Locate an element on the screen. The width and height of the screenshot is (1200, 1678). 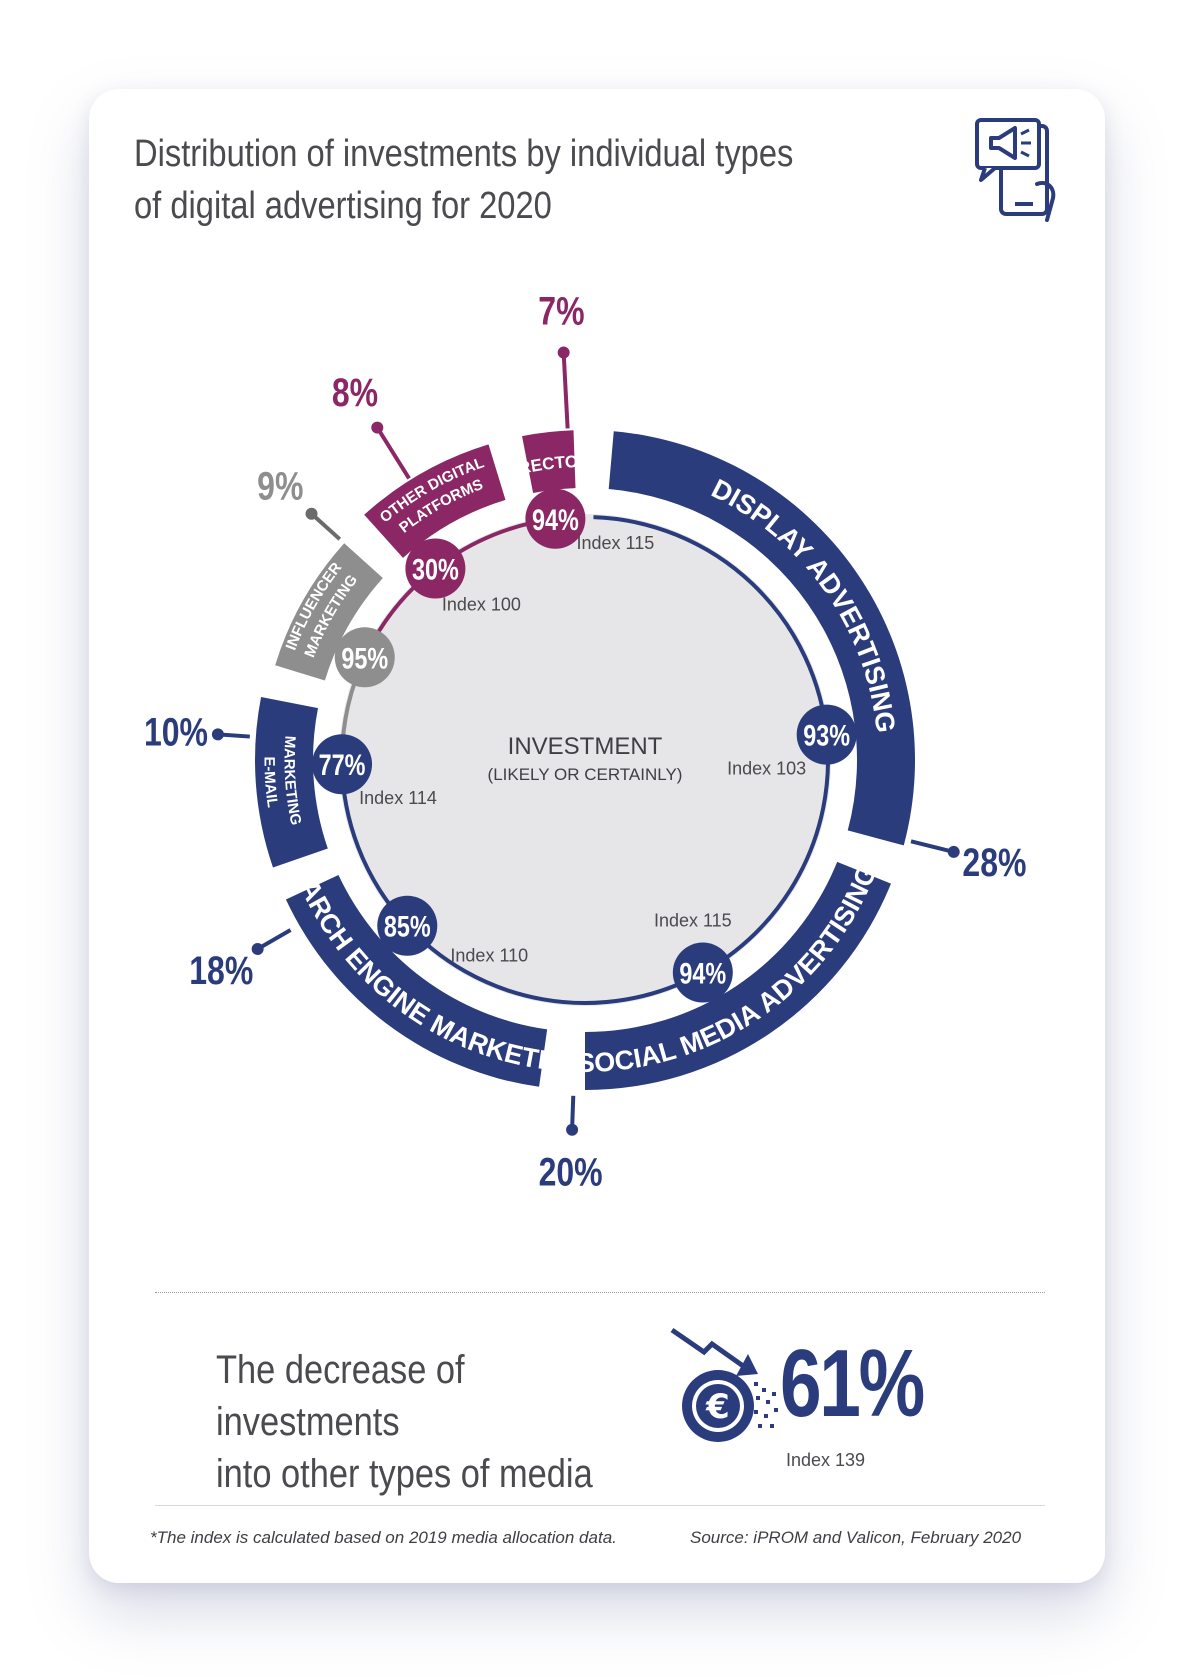
decrease-value: 61% is located at coordinates (852, 1383).